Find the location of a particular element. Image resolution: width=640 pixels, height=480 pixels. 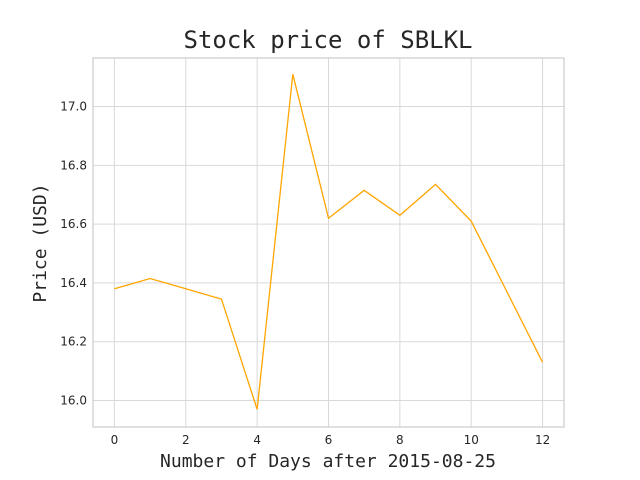

x-tick-label: 10 is located at coordinates (471, 440).